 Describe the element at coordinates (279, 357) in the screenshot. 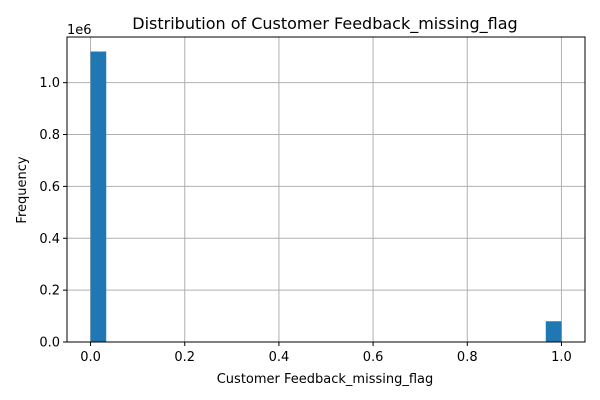

I see `x-tick-label-2: 0.4` at that location.